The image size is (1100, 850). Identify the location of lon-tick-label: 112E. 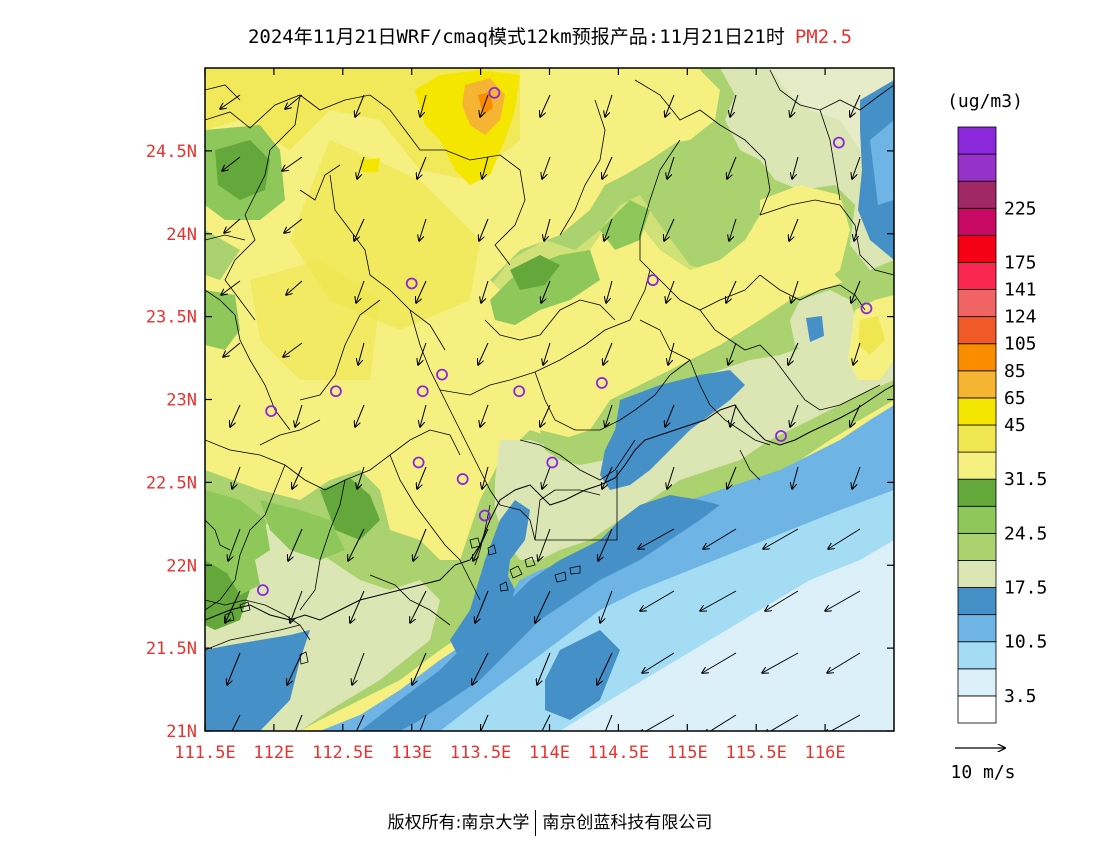
(273, 753).